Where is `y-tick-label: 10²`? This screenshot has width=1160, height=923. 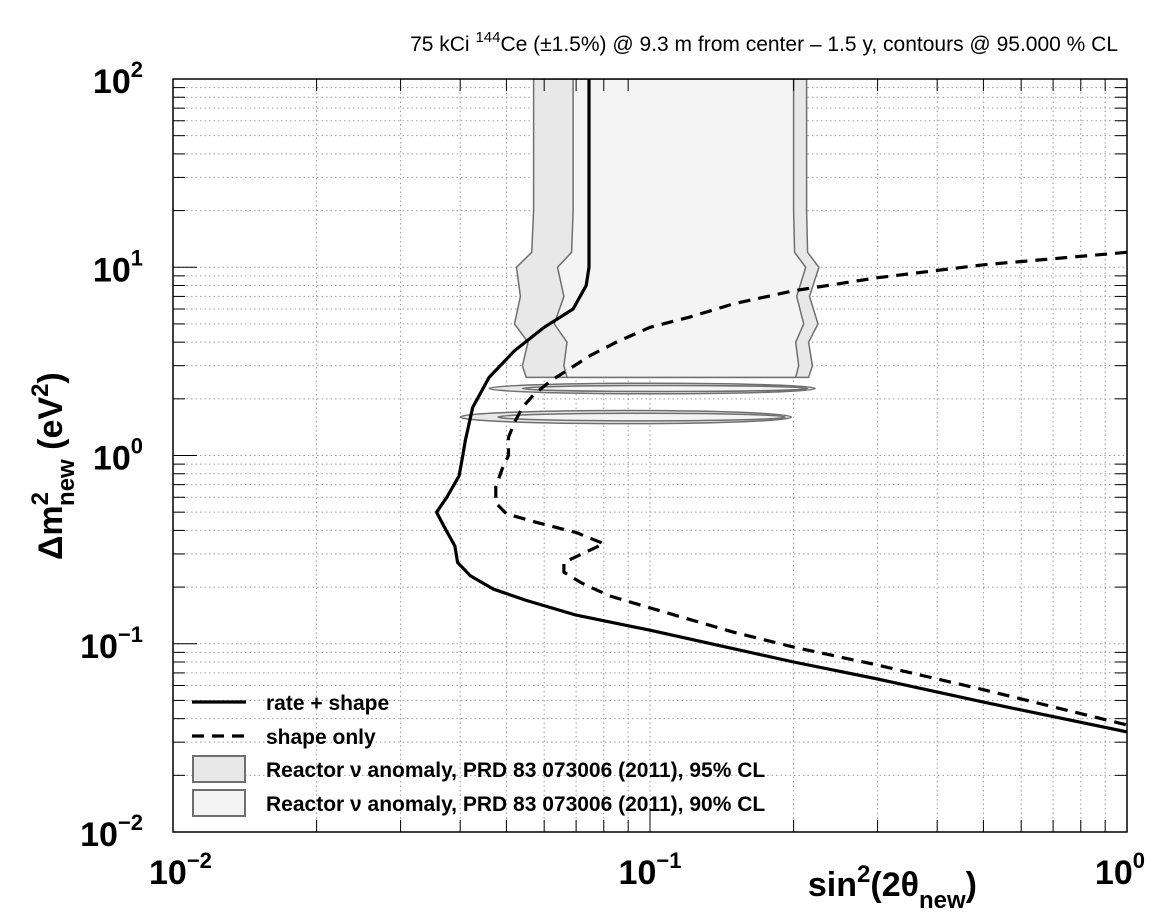 y-tick-label: 10² is located at coordinates (118, 79).